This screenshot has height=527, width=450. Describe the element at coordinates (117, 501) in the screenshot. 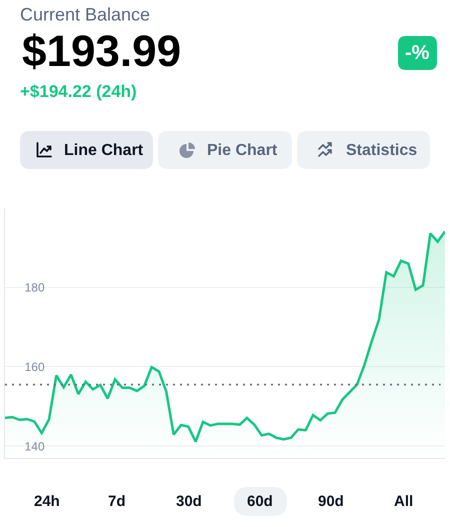

I see `text: 7d` at that location.